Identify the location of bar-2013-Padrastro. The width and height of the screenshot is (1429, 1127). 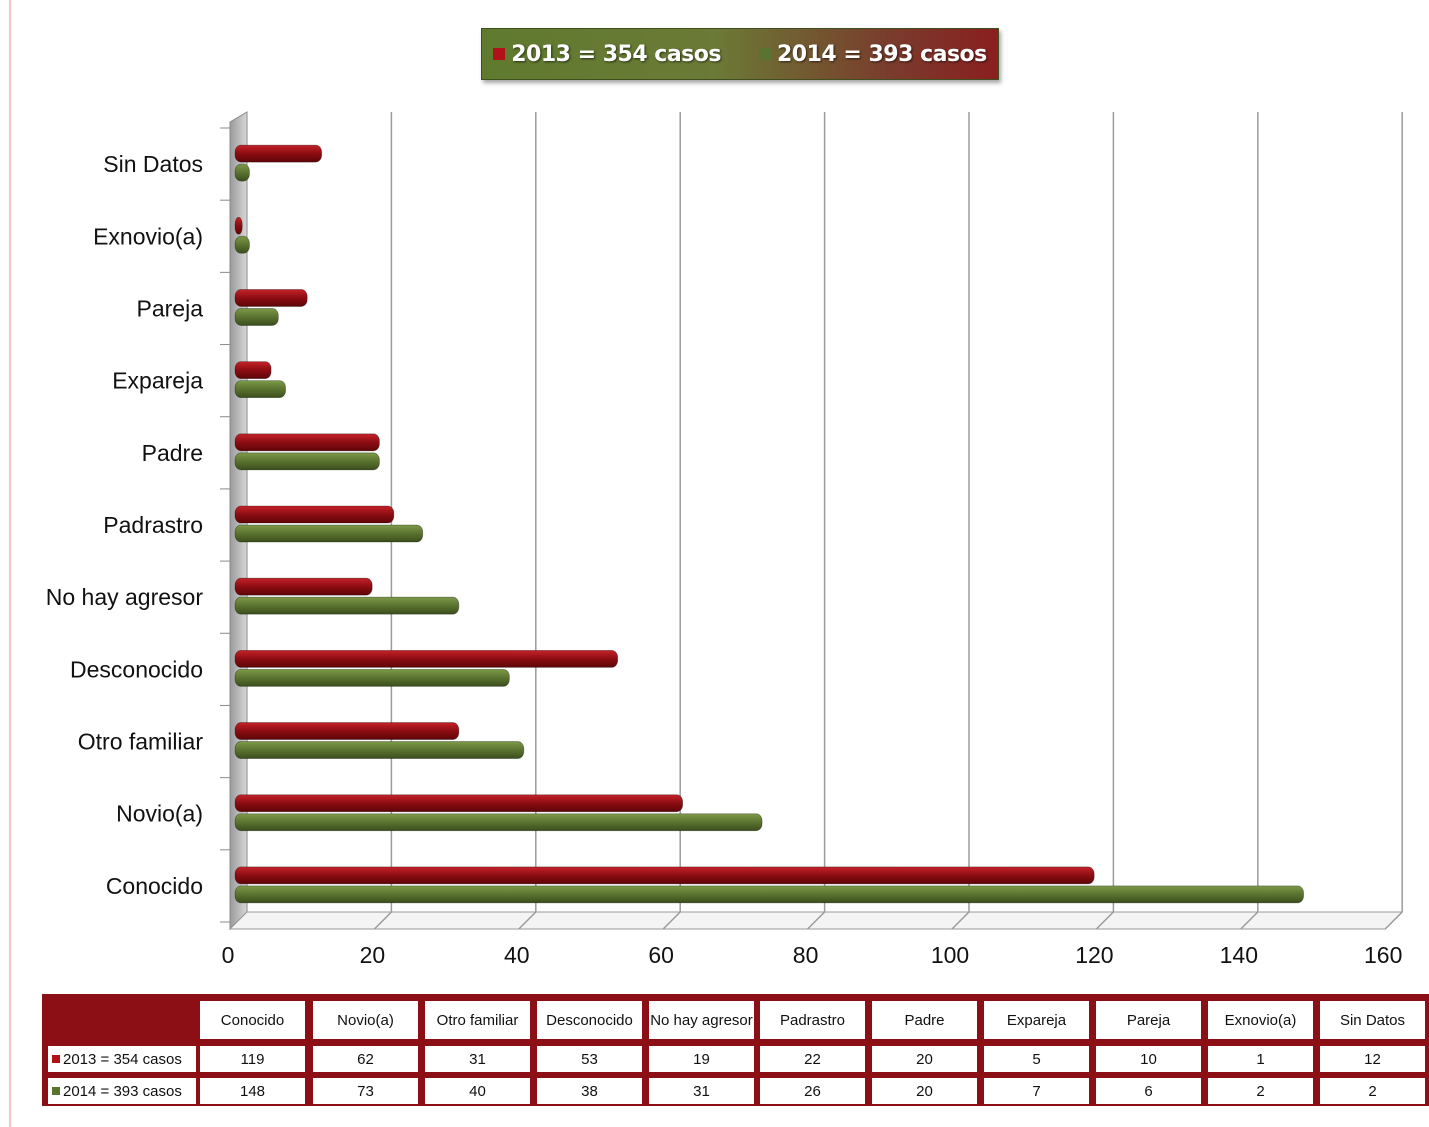
(314, 514).